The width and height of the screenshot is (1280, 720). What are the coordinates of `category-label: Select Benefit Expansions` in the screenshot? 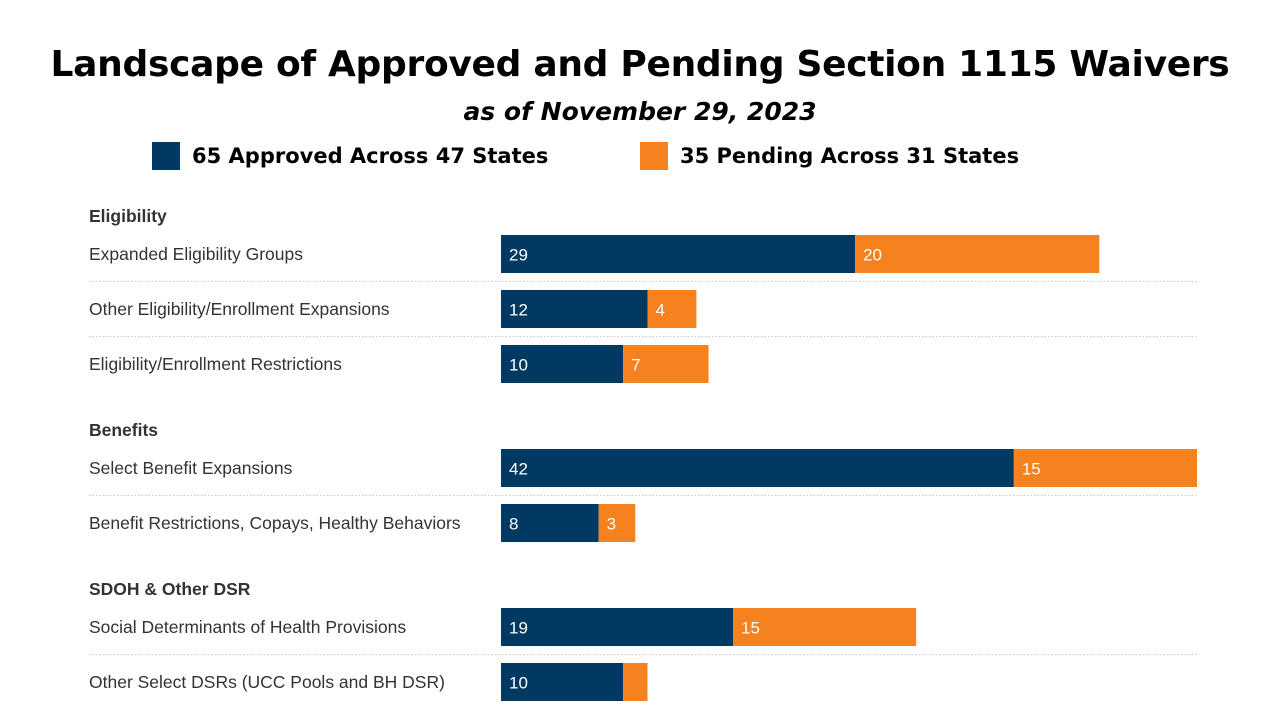 It's located at (191, 468).